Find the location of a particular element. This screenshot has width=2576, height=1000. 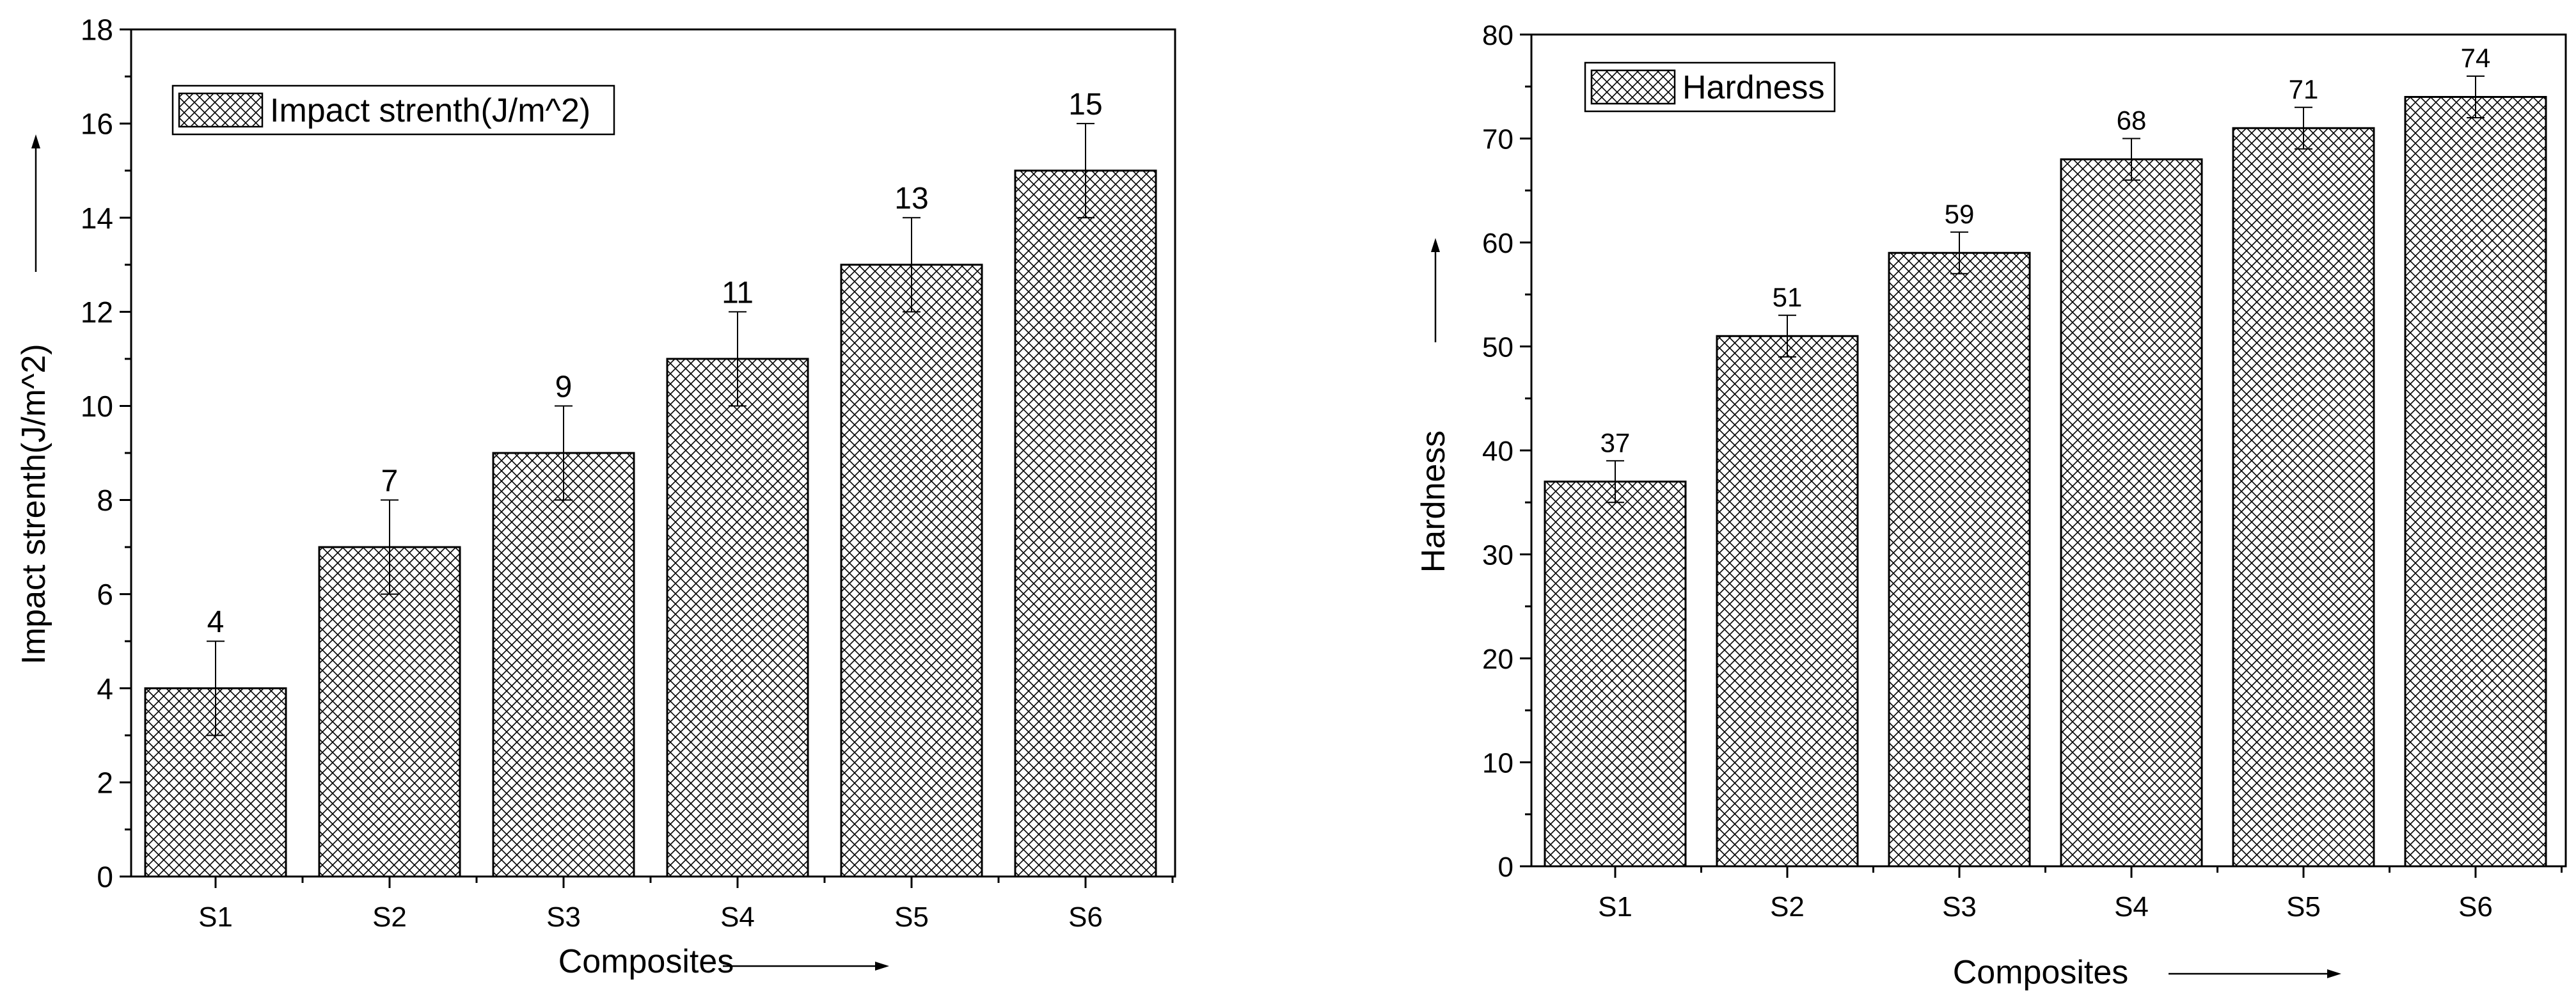

legend-label: Hardness is located at coordinates (1753, 87).